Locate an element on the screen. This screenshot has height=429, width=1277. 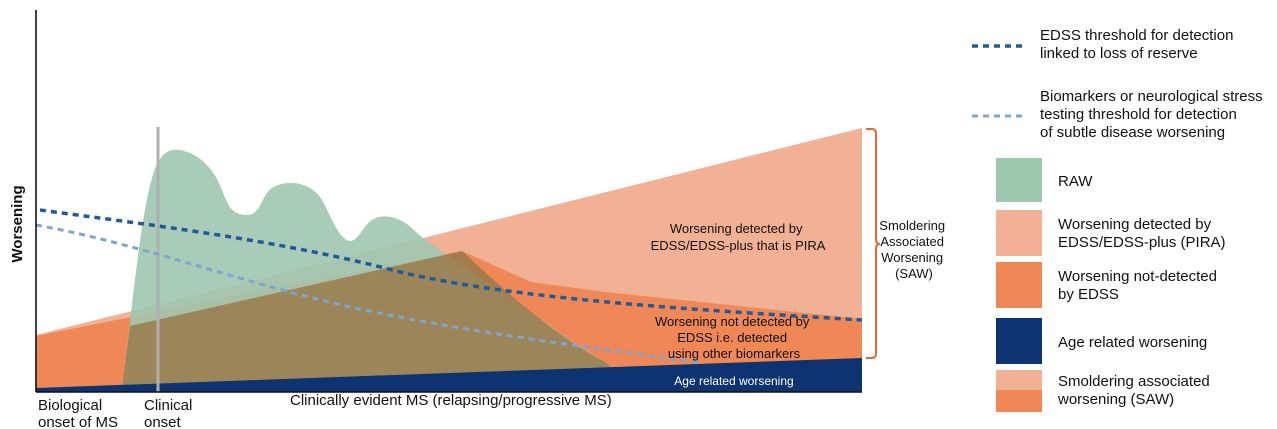
legend-raw-swatch is located at coordinates (1019, 180).